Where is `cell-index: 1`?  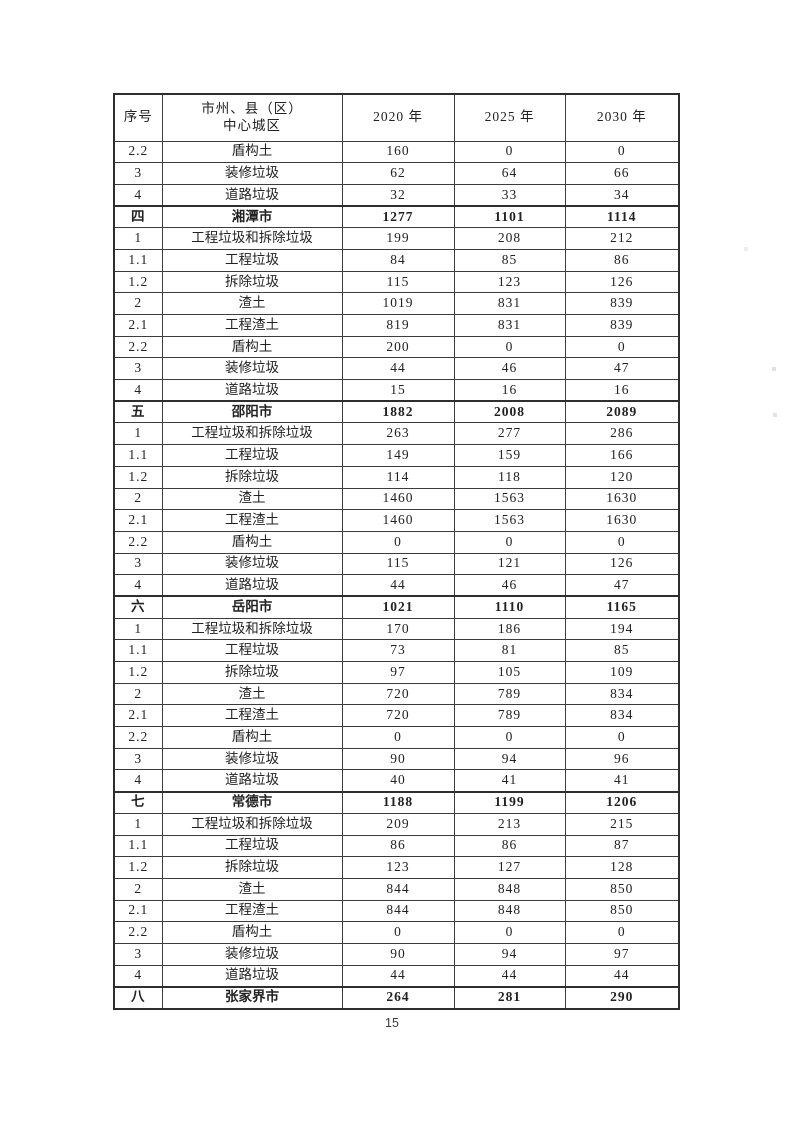 cell-index: 1 is located at coordinates (138, 629).